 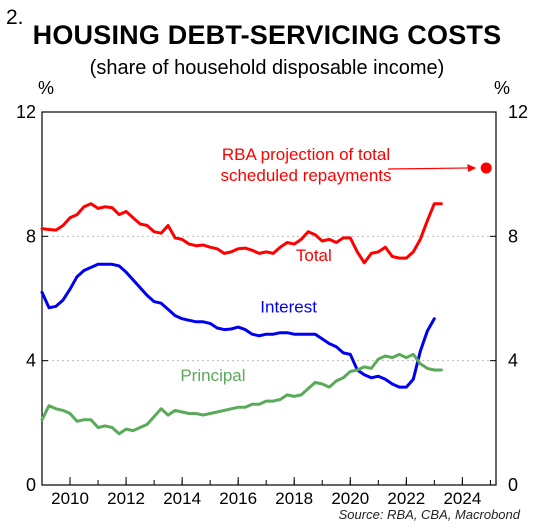 What do you see at coordinates (305, 175) in the screenshot?
I see `projection-label-line: scheduled repayments` at bounding box center [305, 175].